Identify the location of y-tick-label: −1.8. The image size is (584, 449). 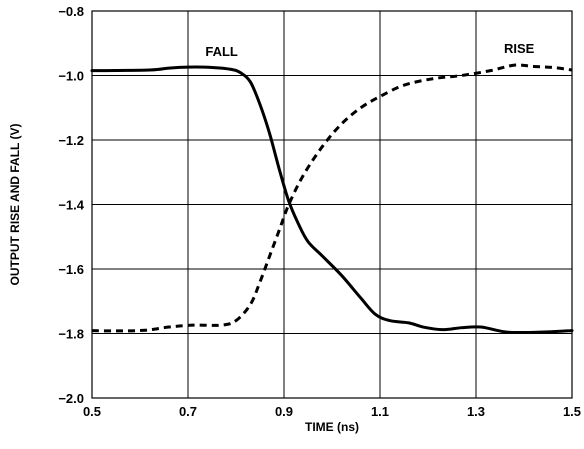
(71, 334).